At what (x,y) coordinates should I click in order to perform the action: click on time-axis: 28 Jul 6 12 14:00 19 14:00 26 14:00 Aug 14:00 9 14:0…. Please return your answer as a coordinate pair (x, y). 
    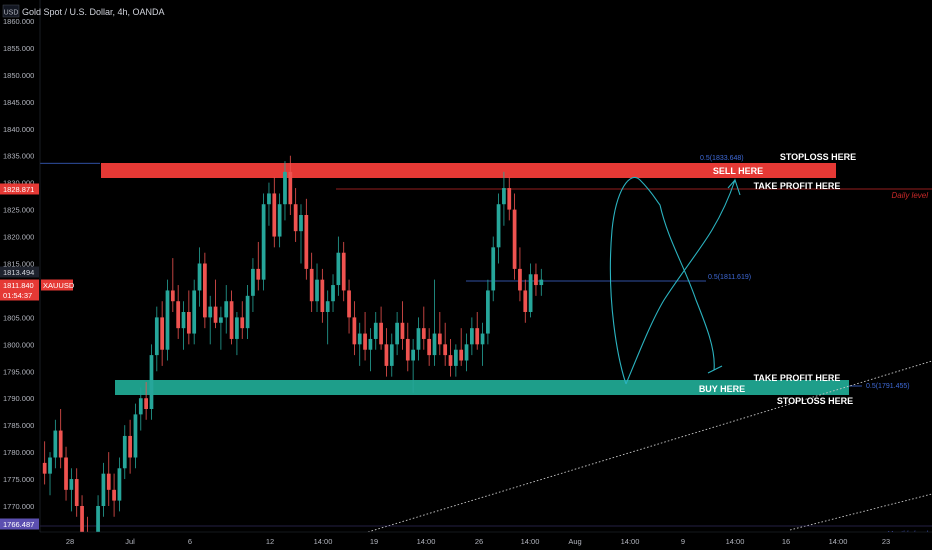
    Looking at the image, I should click on (486, 540).